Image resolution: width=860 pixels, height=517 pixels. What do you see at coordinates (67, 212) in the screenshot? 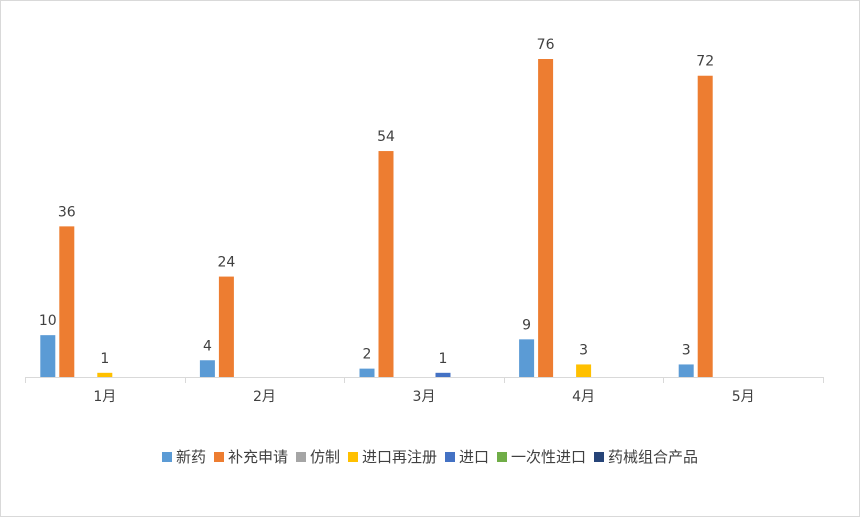
I see `data-label: 36` at bounding box center [67, 212].